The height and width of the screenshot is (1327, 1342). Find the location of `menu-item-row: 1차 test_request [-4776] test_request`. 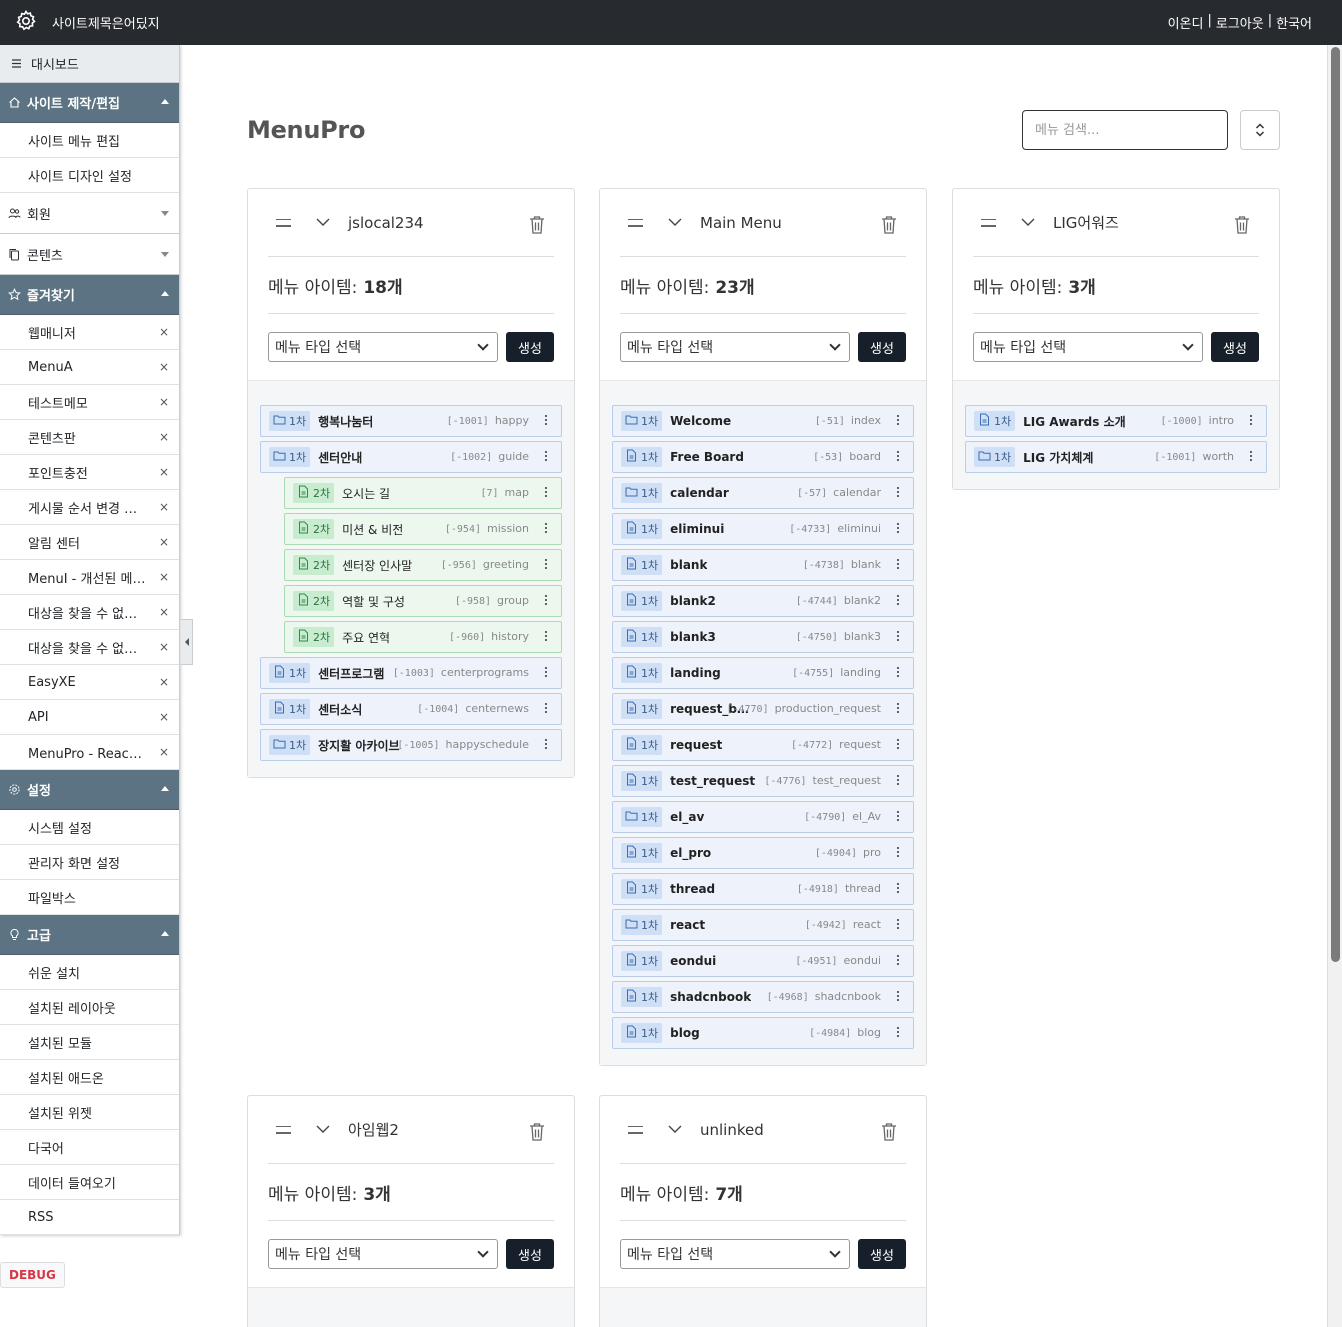

menu-item-row: 1차 test_request [-4776] test_request is located at coordinates (763, 781).